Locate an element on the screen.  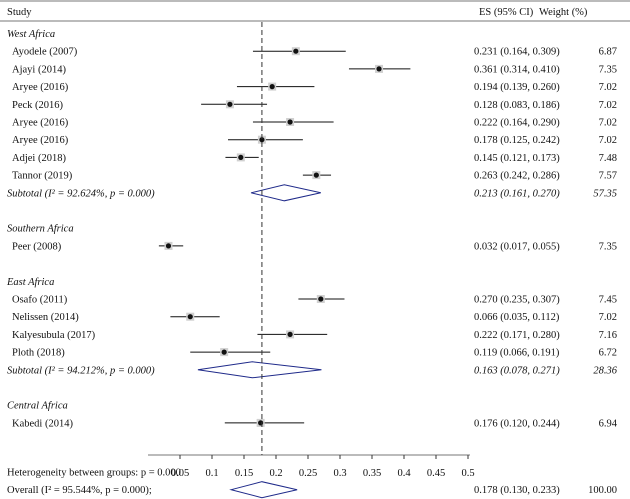
es-ci-value: 0.119 (0.066, 0.191) is located at coordinates (517, 353).